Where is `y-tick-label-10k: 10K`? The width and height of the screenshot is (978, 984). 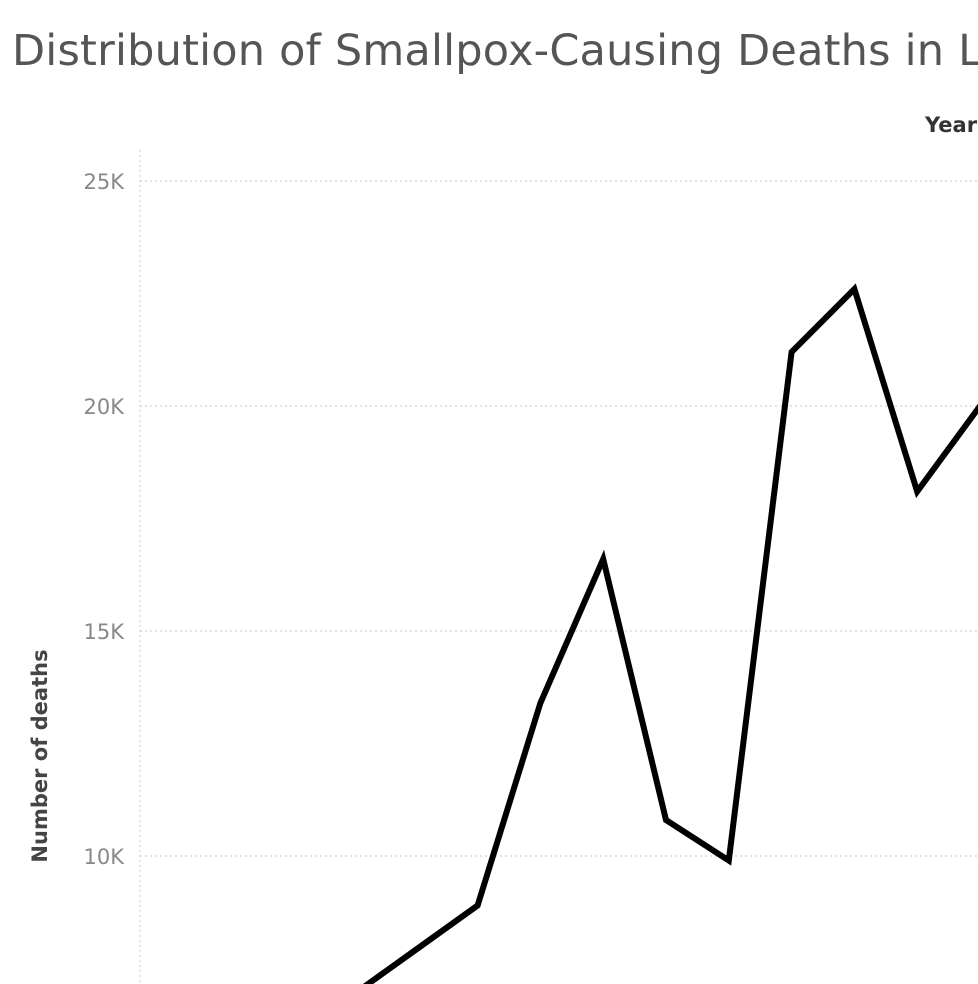 y-tick-label-10k: 10K is located at coordinates (105, 857).